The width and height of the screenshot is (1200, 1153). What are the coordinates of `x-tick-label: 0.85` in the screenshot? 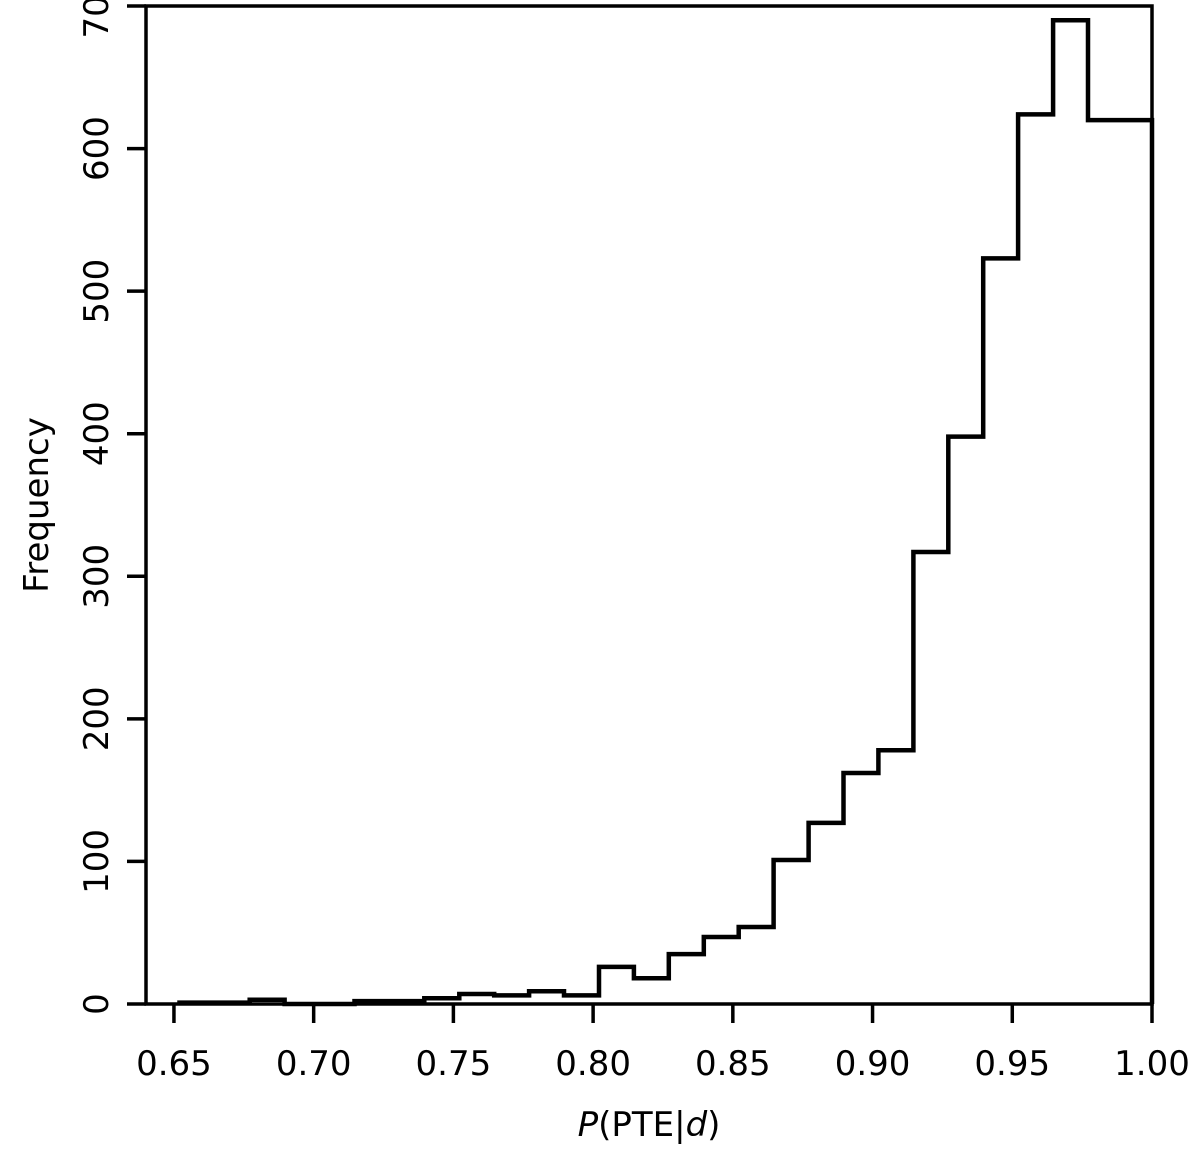 It's located at (733, 1064).